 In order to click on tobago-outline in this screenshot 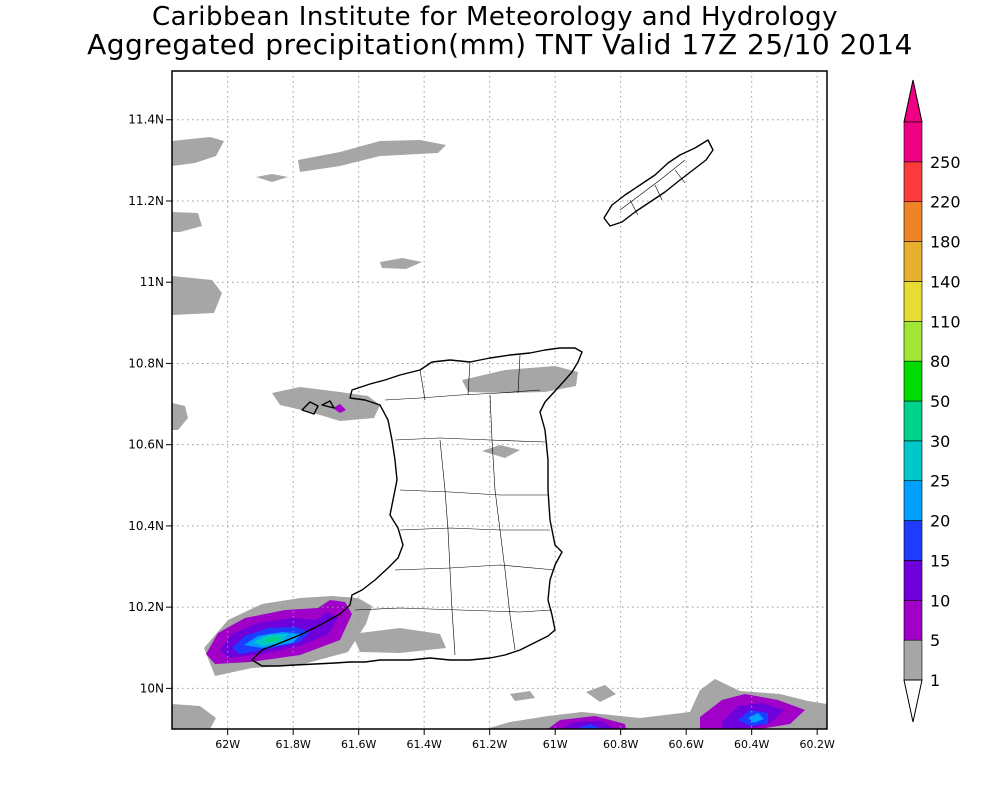, I will do `click(658, 183)`.